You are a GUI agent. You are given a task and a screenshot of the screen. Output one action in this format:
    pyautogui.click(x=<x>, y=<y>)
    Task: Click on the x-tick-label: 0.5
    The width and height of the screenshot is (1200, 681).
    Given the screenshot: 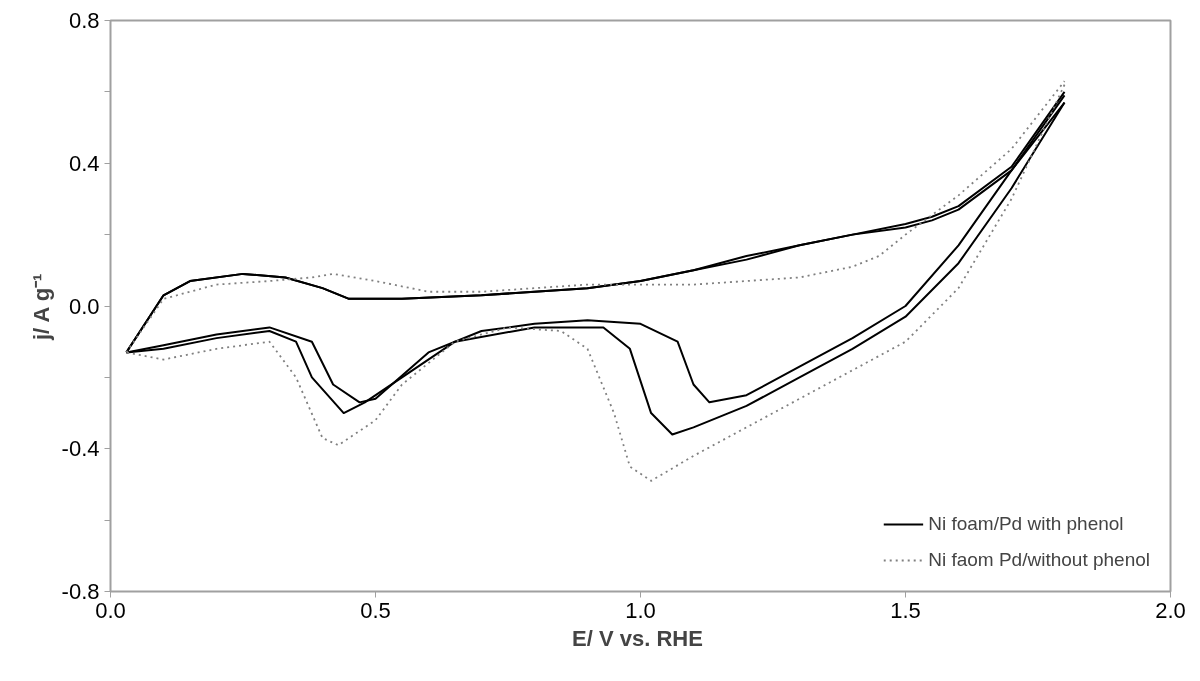 What is the action you would take?
    pyautogui.click(x=375, y=610)
    